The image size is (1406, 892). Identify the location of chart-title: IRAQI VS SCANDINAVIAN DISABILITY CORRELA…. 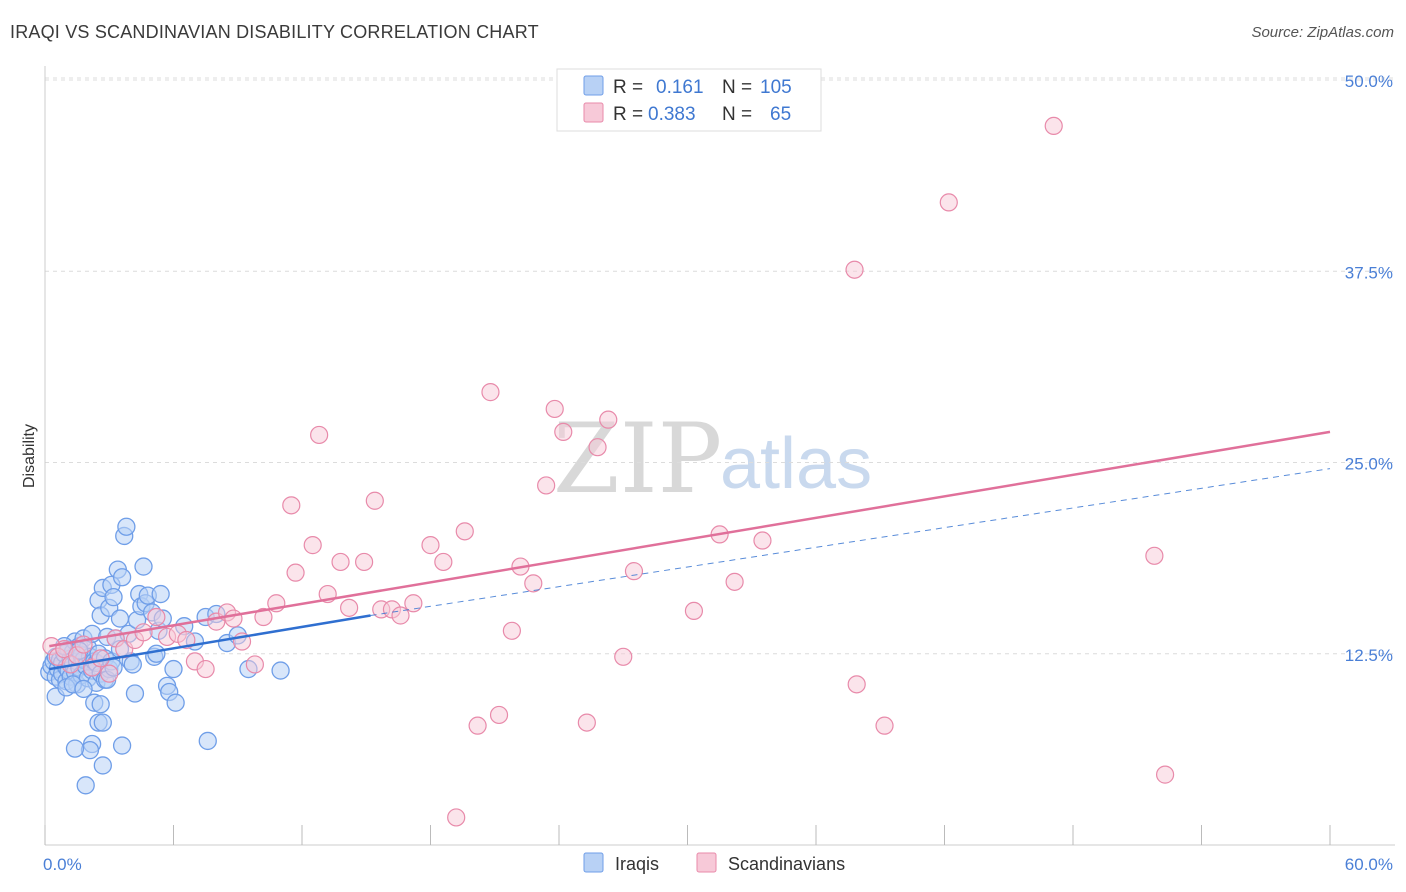
(274, 32).